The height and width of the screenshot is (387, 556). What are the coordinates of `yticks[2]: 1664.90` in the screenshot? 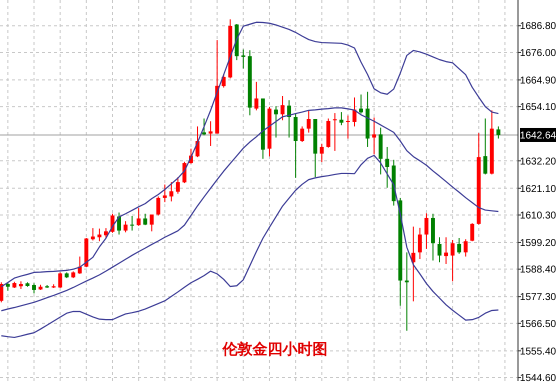 It's located at (538, 80).